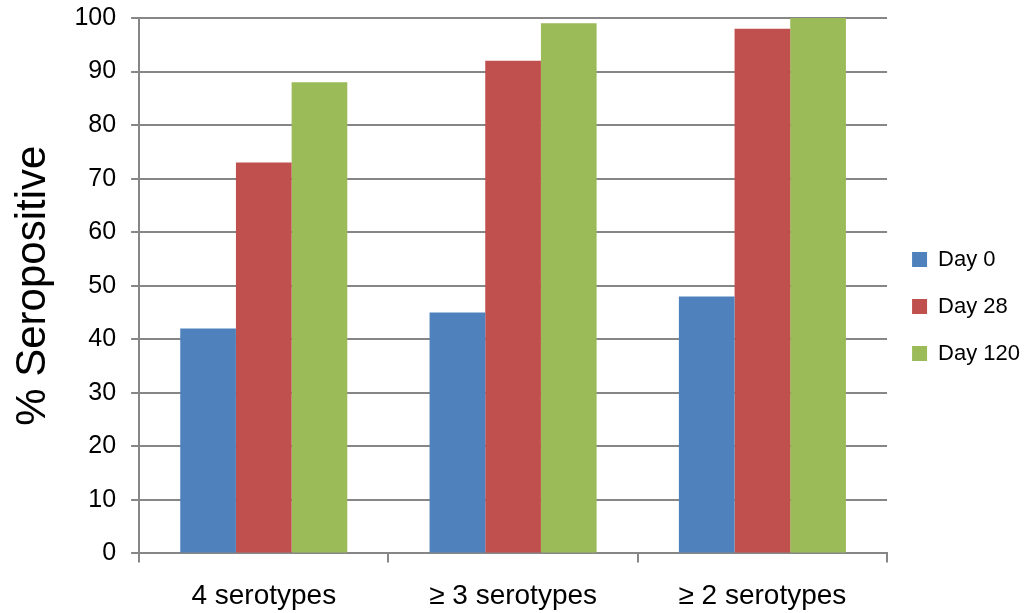  What do you see at coordinates (102, 176) in the screenshot?
I see `y-tick-label: 70` at bounding box center [102, 176].